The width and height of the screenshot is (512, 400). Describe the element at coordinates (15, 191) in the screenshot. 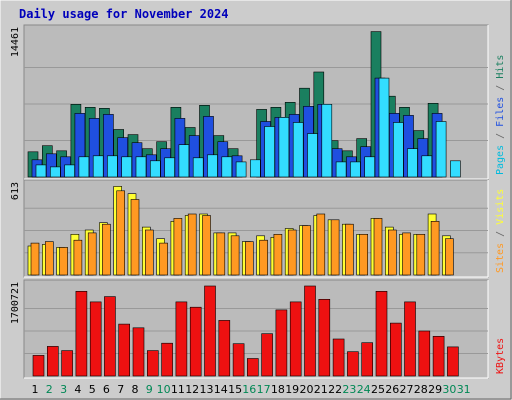

I see `max-value-label: 613` at that location.